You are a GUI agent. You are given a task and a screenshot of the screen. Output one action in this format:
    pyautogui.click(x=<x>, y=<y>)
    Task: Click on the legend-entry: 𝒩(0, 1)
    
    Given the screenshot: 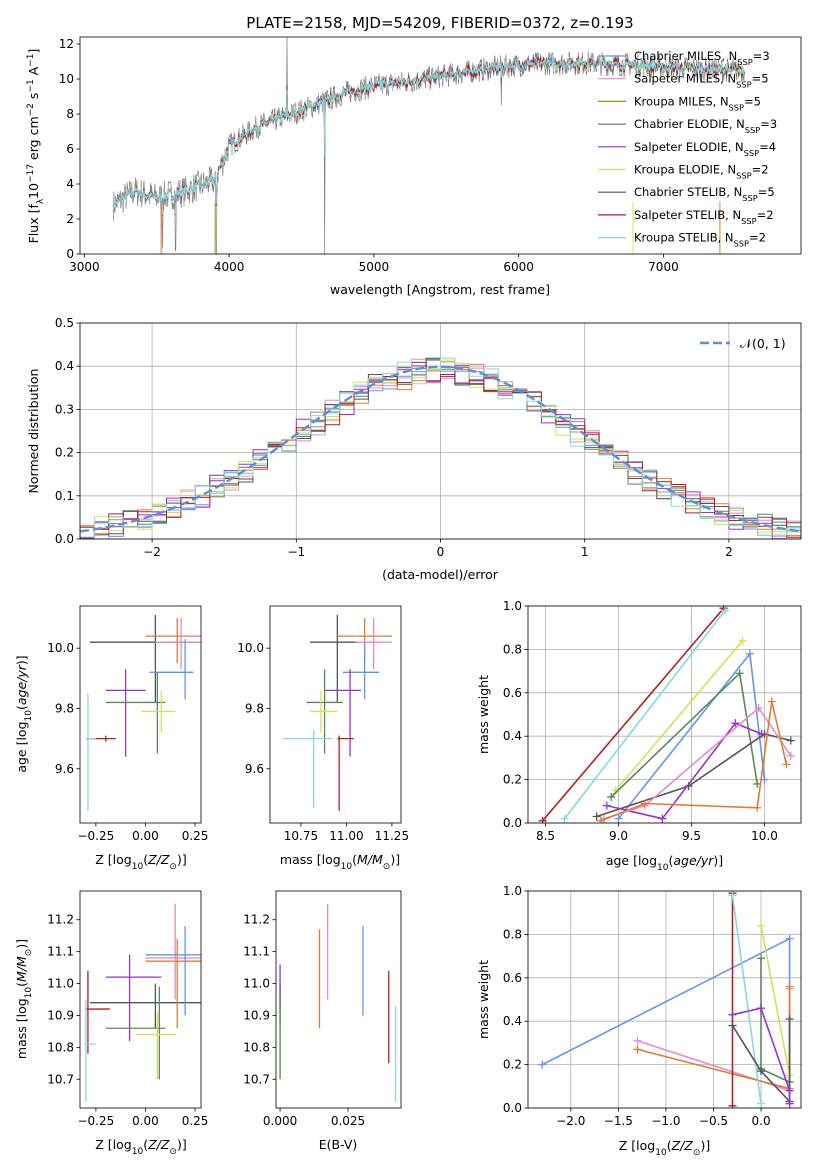 What is the action you would take?
    pyautogui.click(x=763, y=343)
    